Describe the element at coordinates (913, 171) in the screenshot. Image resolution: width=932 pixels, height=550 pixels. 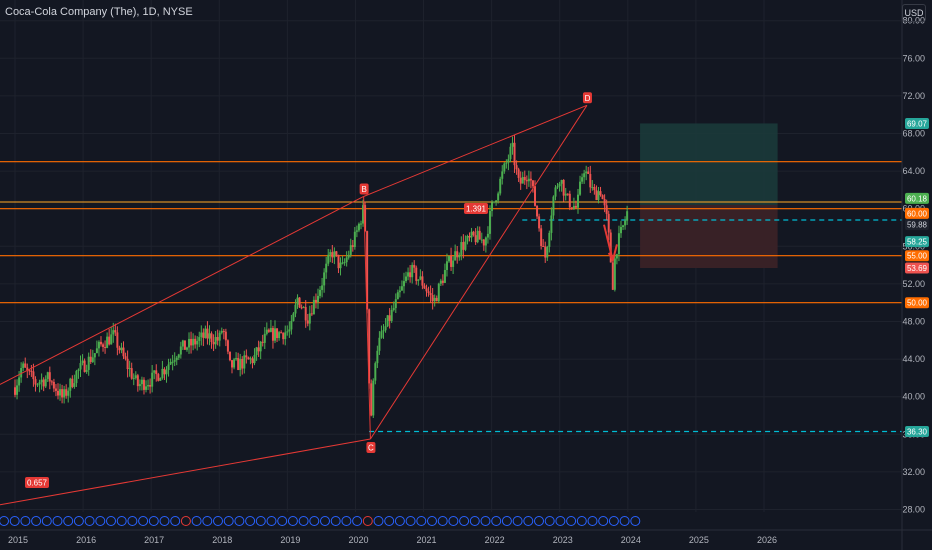
I see `y-tick-label: 64.00` at that location.